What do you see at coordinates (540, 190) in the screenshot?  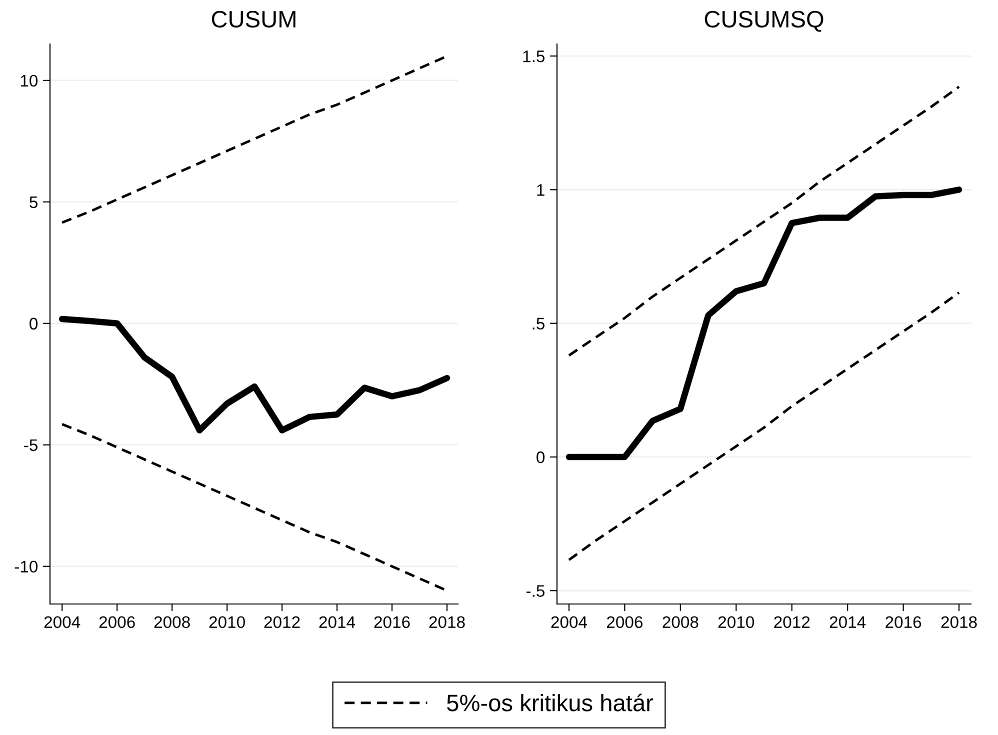 I see `y-tick-label: 1` at bounding box center [540, 190].